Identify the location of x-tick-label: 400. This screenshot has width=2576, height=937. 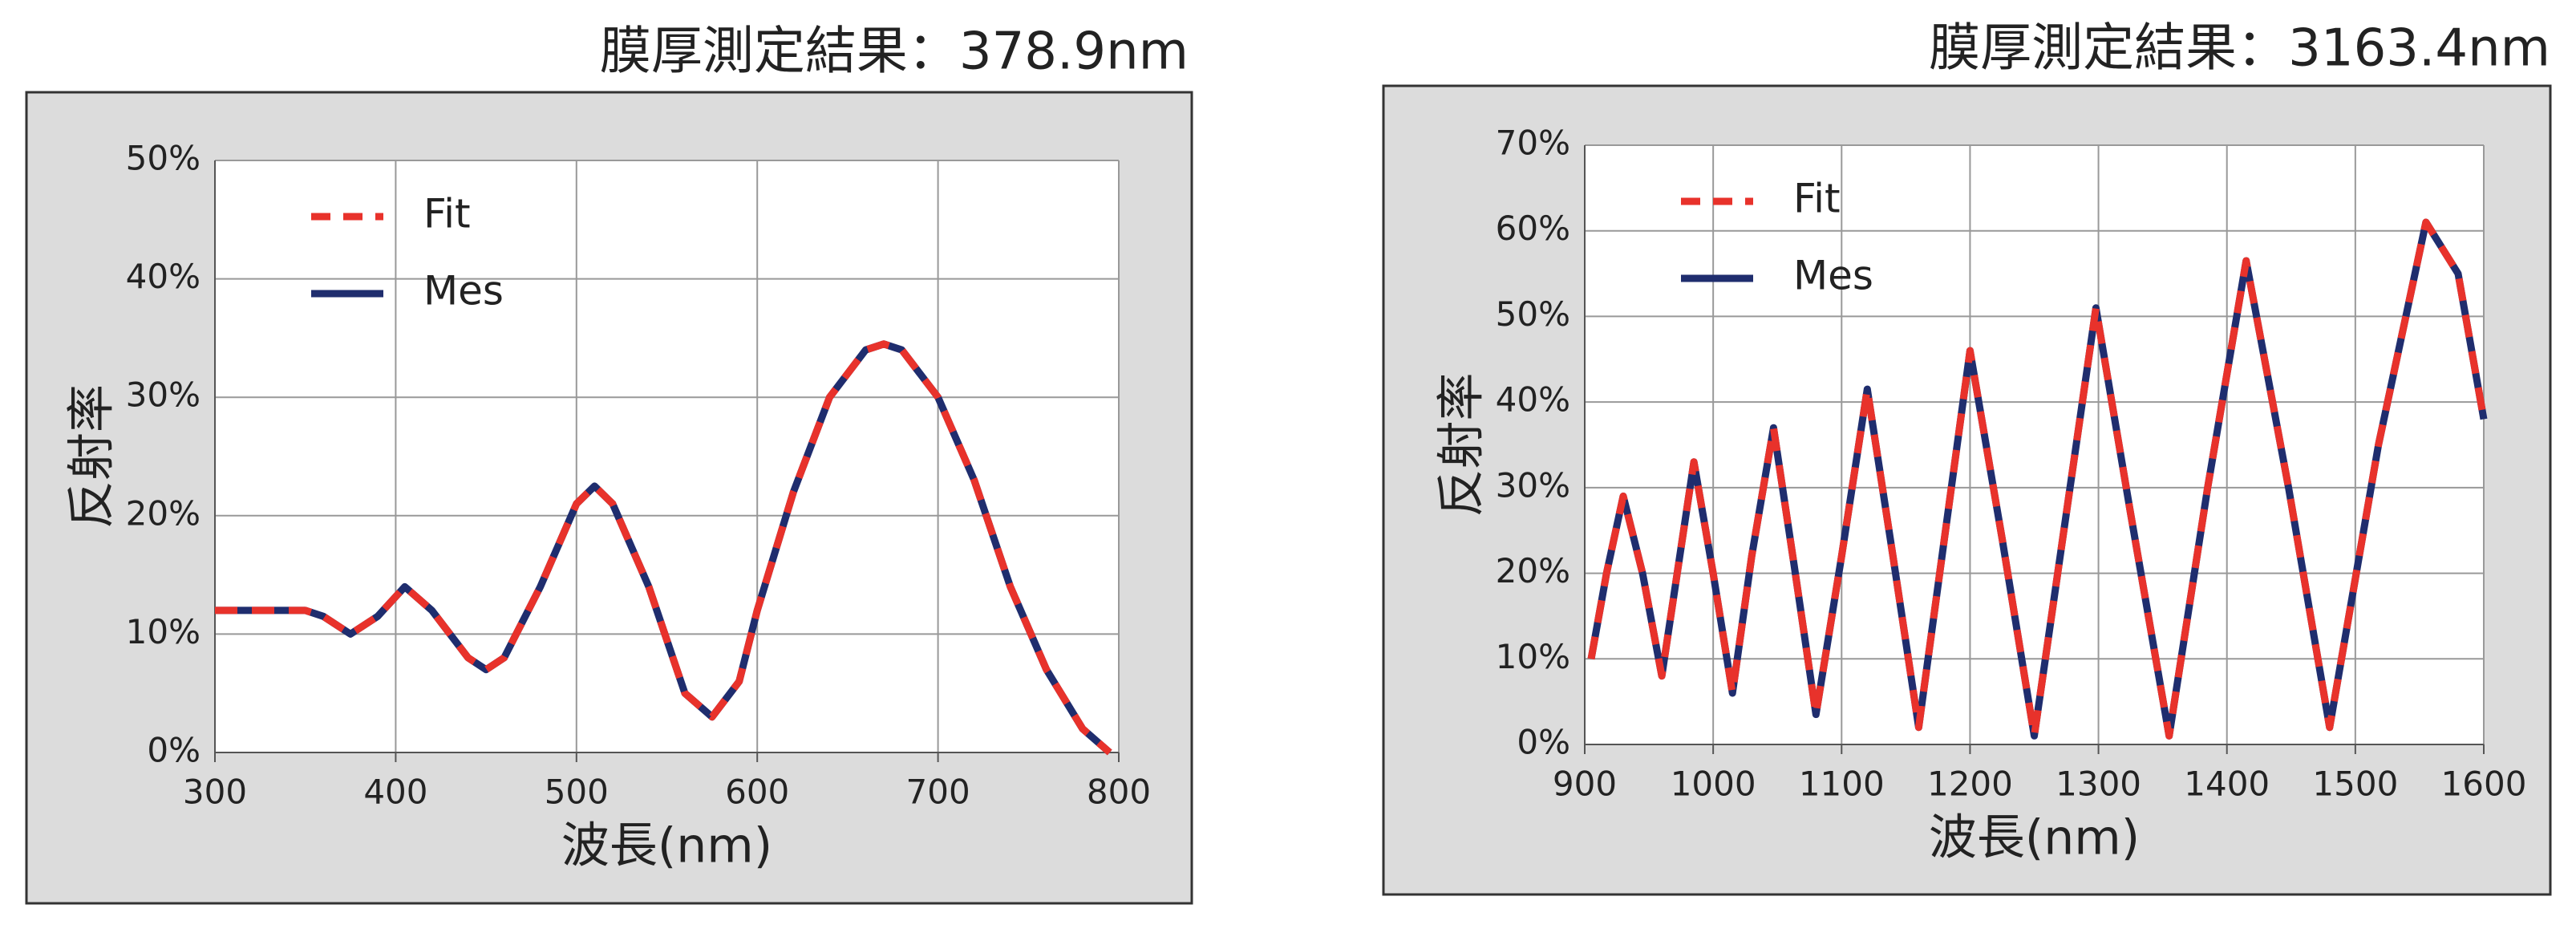
(395, 792).